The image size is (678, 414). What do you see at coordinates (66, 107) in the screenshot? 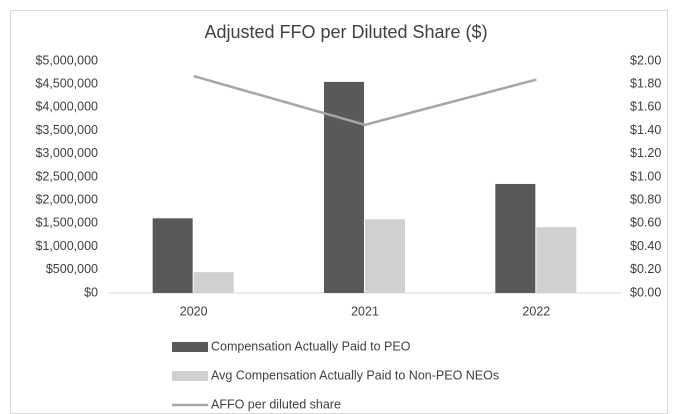
I see `y-tick-label: $4,000,000` at bounding box center [66, 107].